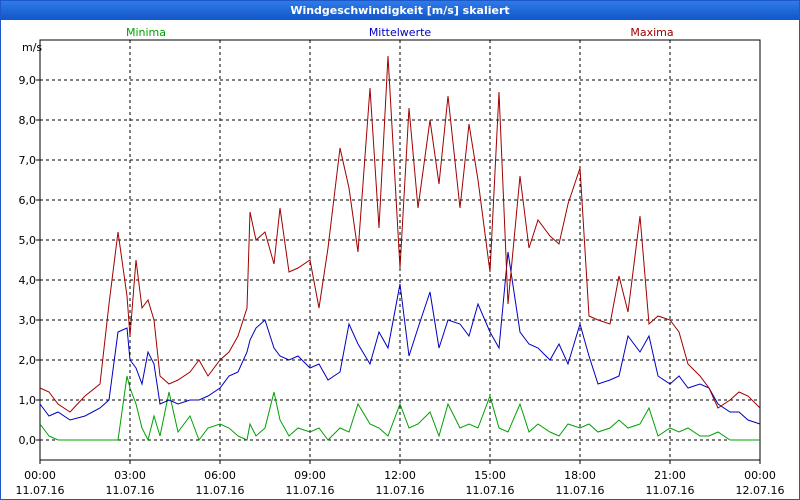 The image size is (800, 500). I want to click on x-tick-time: 12:00, so click(400, 475).